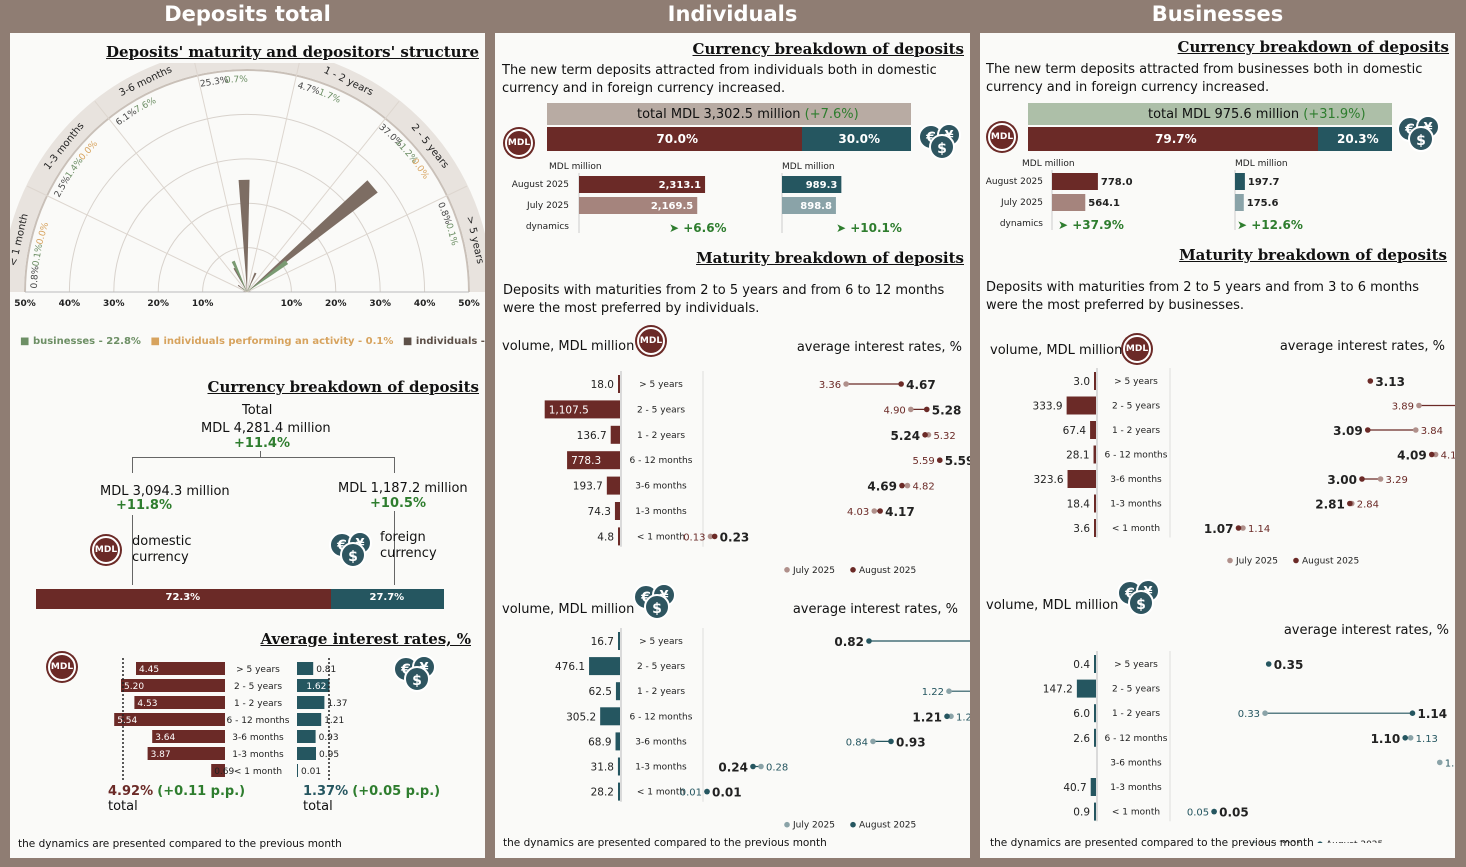 The height and width of the screenshot is (867, 1466). I want to click on bus-fx-icon: € ¥ $, so click(1418, 133).